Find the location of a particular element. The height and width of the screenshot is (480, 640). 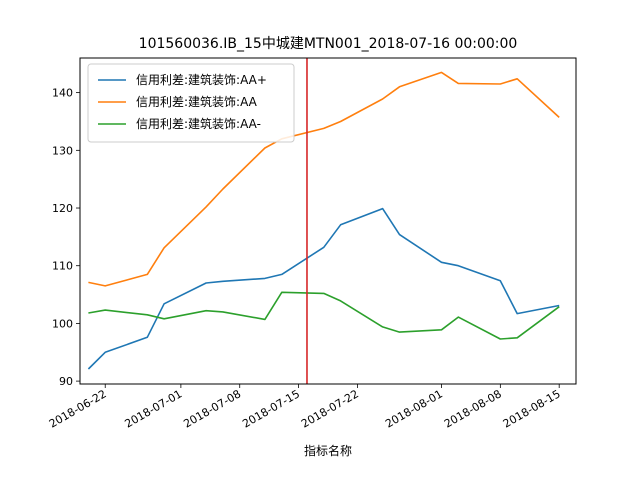

y-tick-label: 110 is located at coordinates (62, 266).